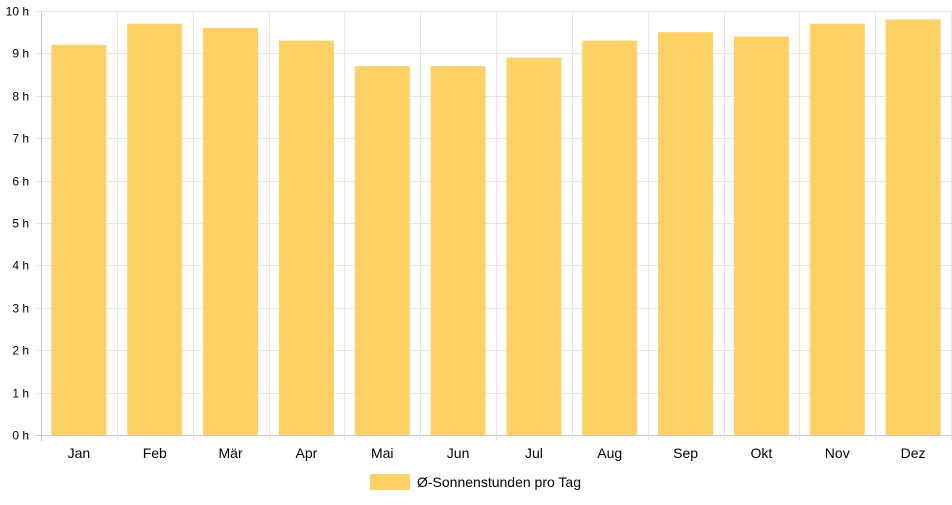 The height and width of the screenshot is (505, 952). I want to click on y-tick-label: 3 h, so click(20, 309).